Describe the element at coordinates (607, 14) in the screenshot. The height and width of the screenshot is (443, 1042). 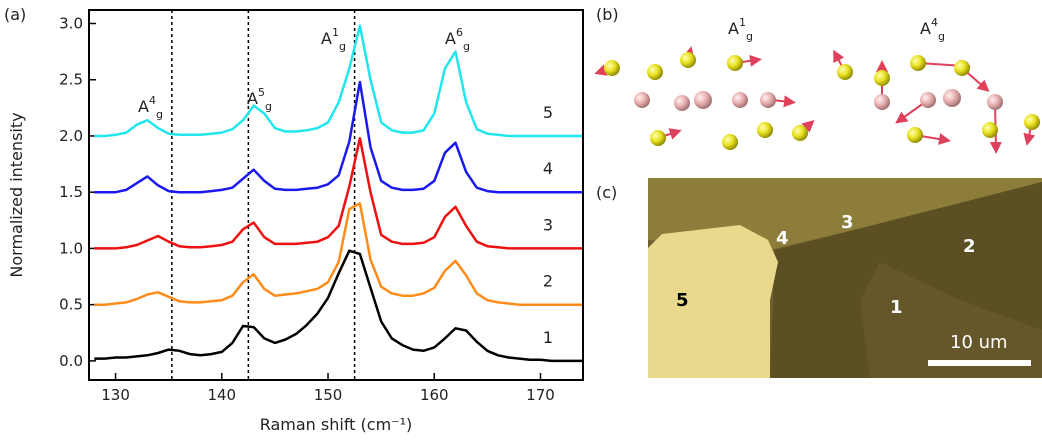
I see `panel-label: (b)` at that location.